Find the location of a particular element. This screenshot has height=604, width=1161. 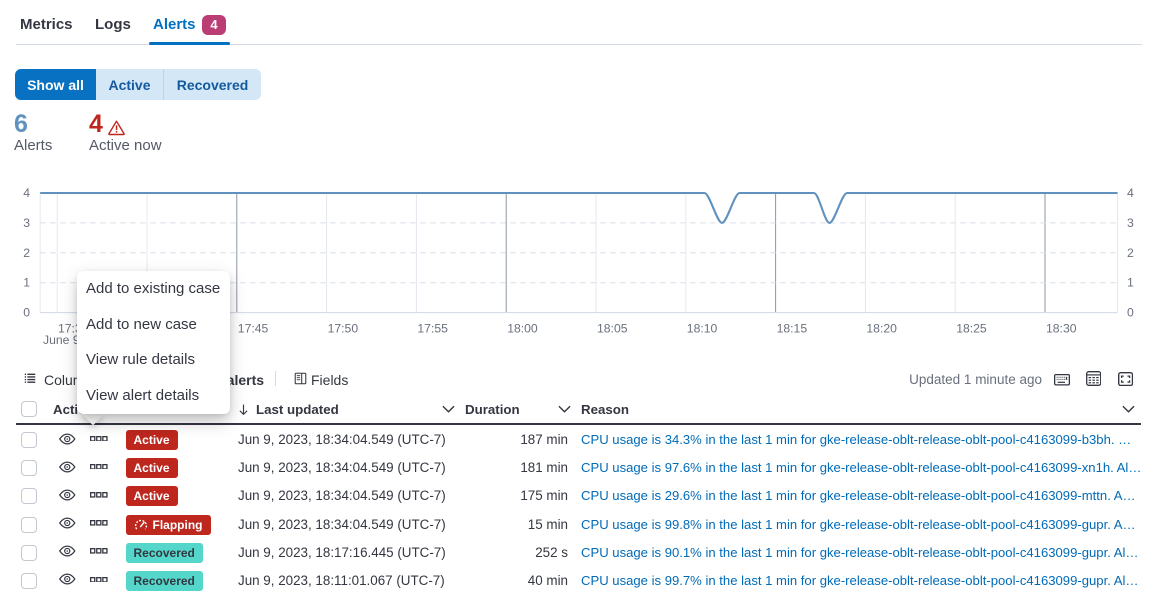

svg-text: 18:25 is located at coordinates (971, 329).